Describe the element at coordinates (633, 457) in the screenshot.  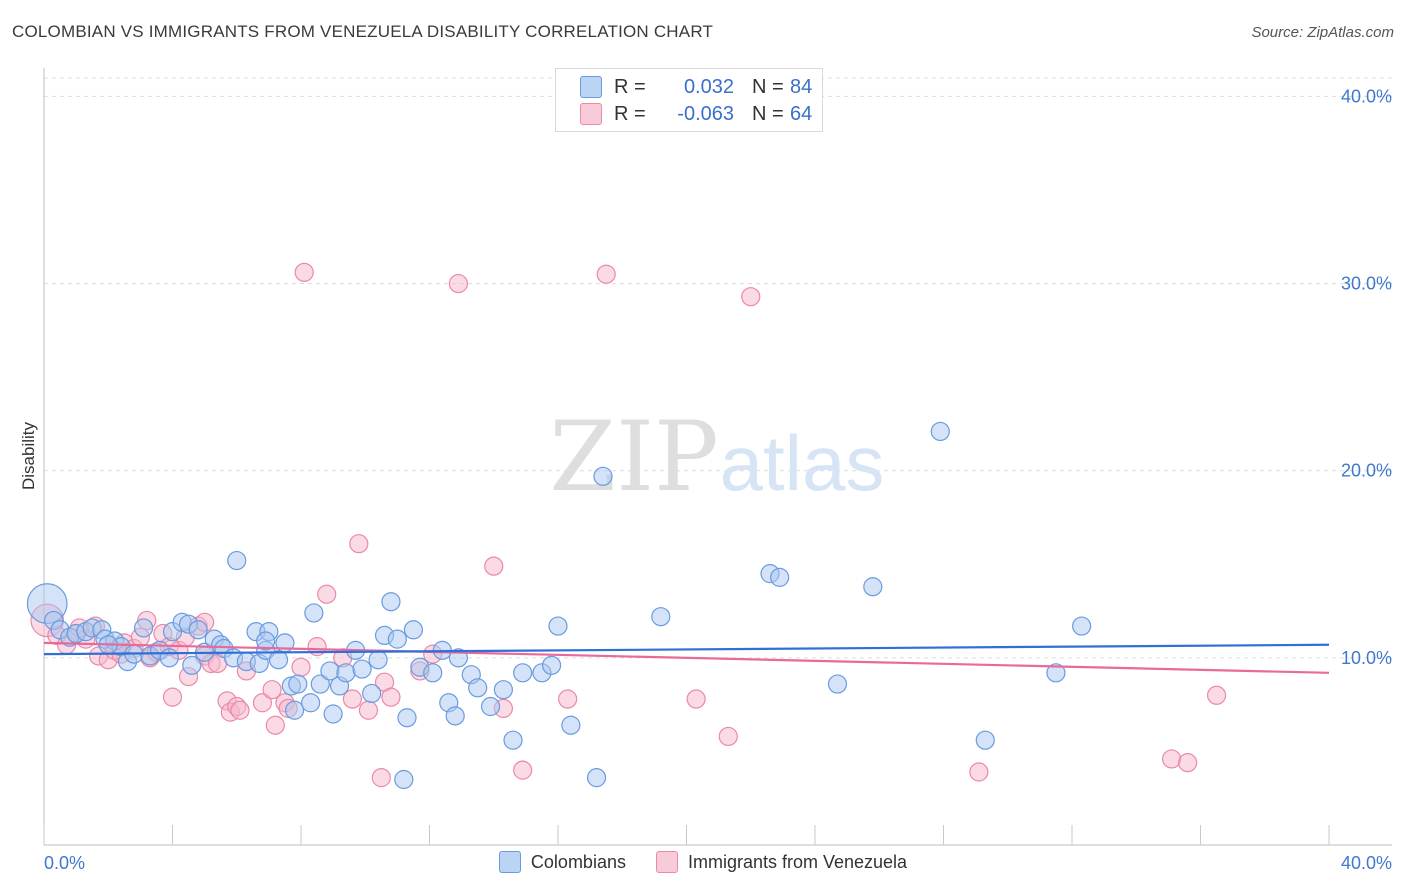
I see `watermark-zip: ZIP` at that location.